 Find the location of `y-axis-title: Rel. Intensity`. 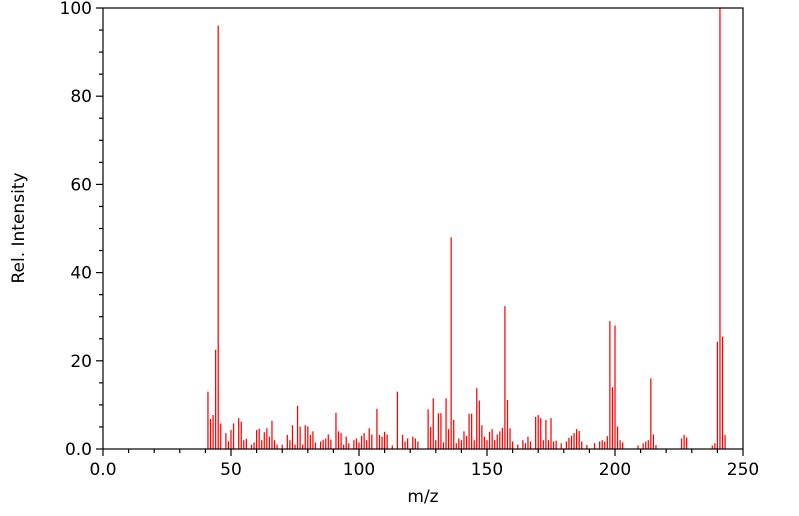

y-axis-title: Rel. Intensity is located at coordinates (19, 227).